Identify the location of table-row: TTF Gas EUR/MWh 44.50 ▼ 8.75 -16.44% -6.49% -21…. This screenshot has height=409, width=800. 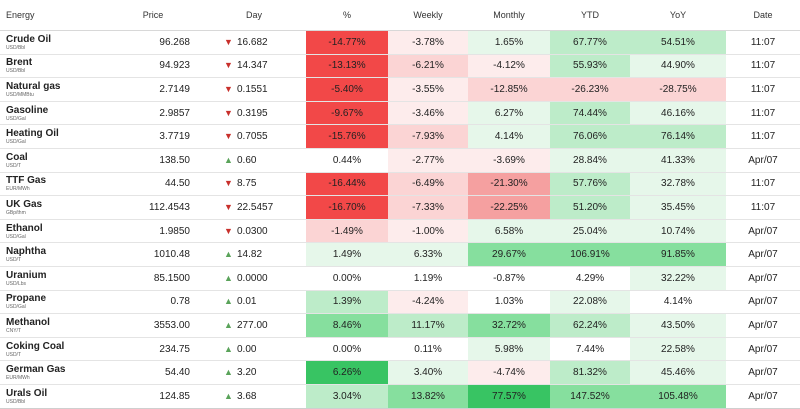
(400, 184).